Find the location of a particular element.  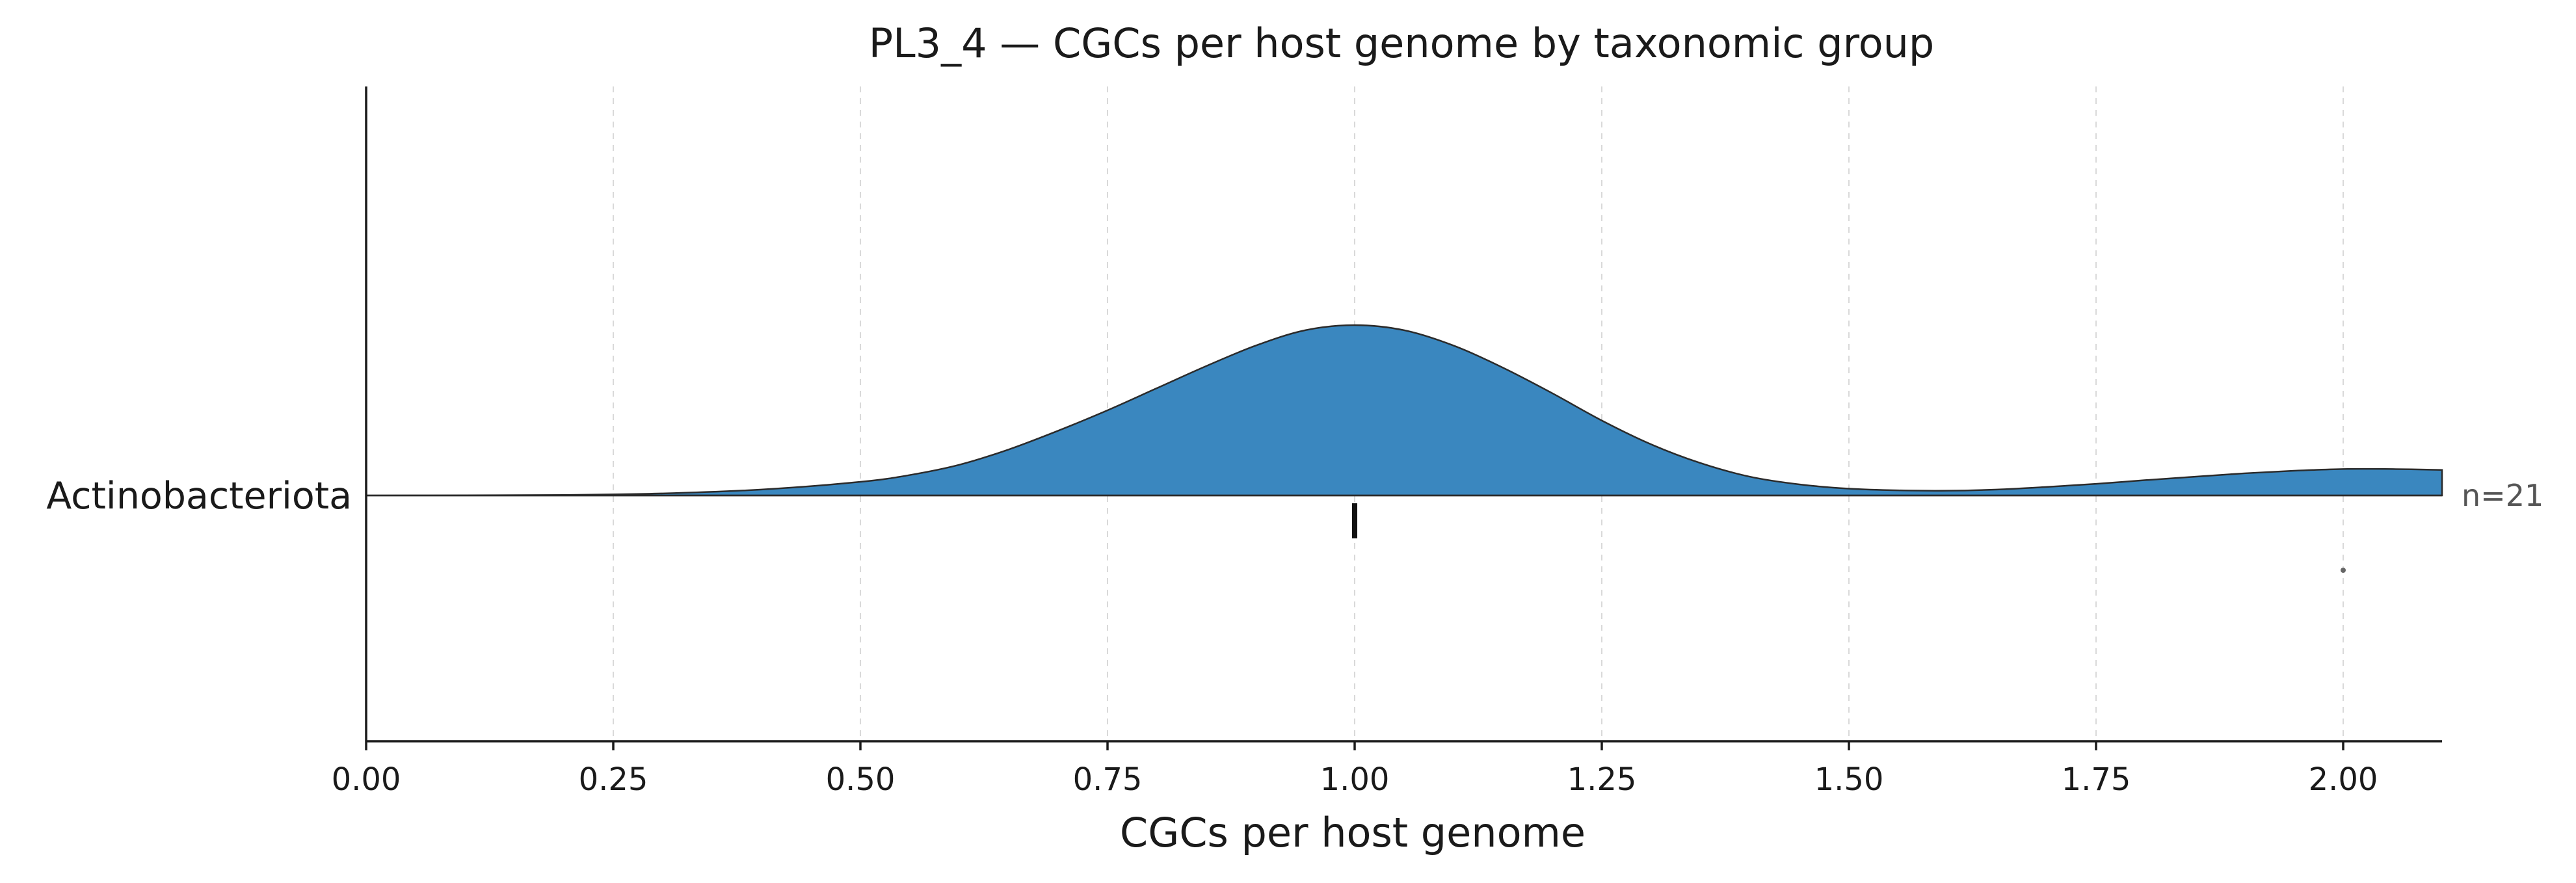

group-label: Actinobacteriota is located at coordinates (199, 496).